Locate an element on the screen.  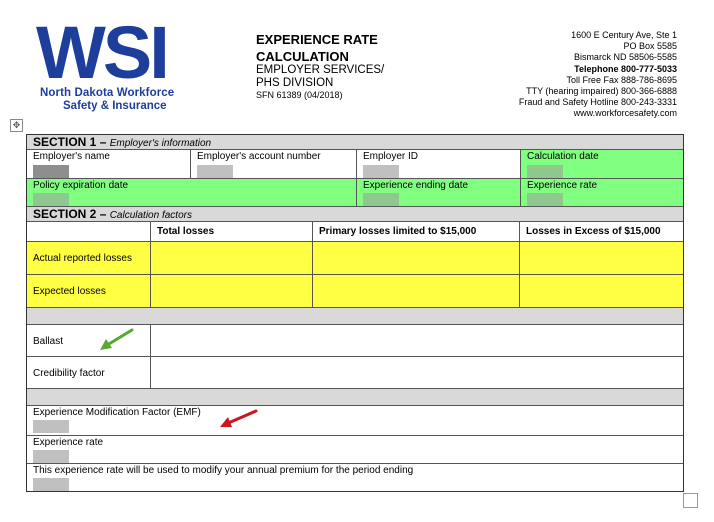
section2-experience-rate-label: Experience rate is located at coordinates (68, 442).